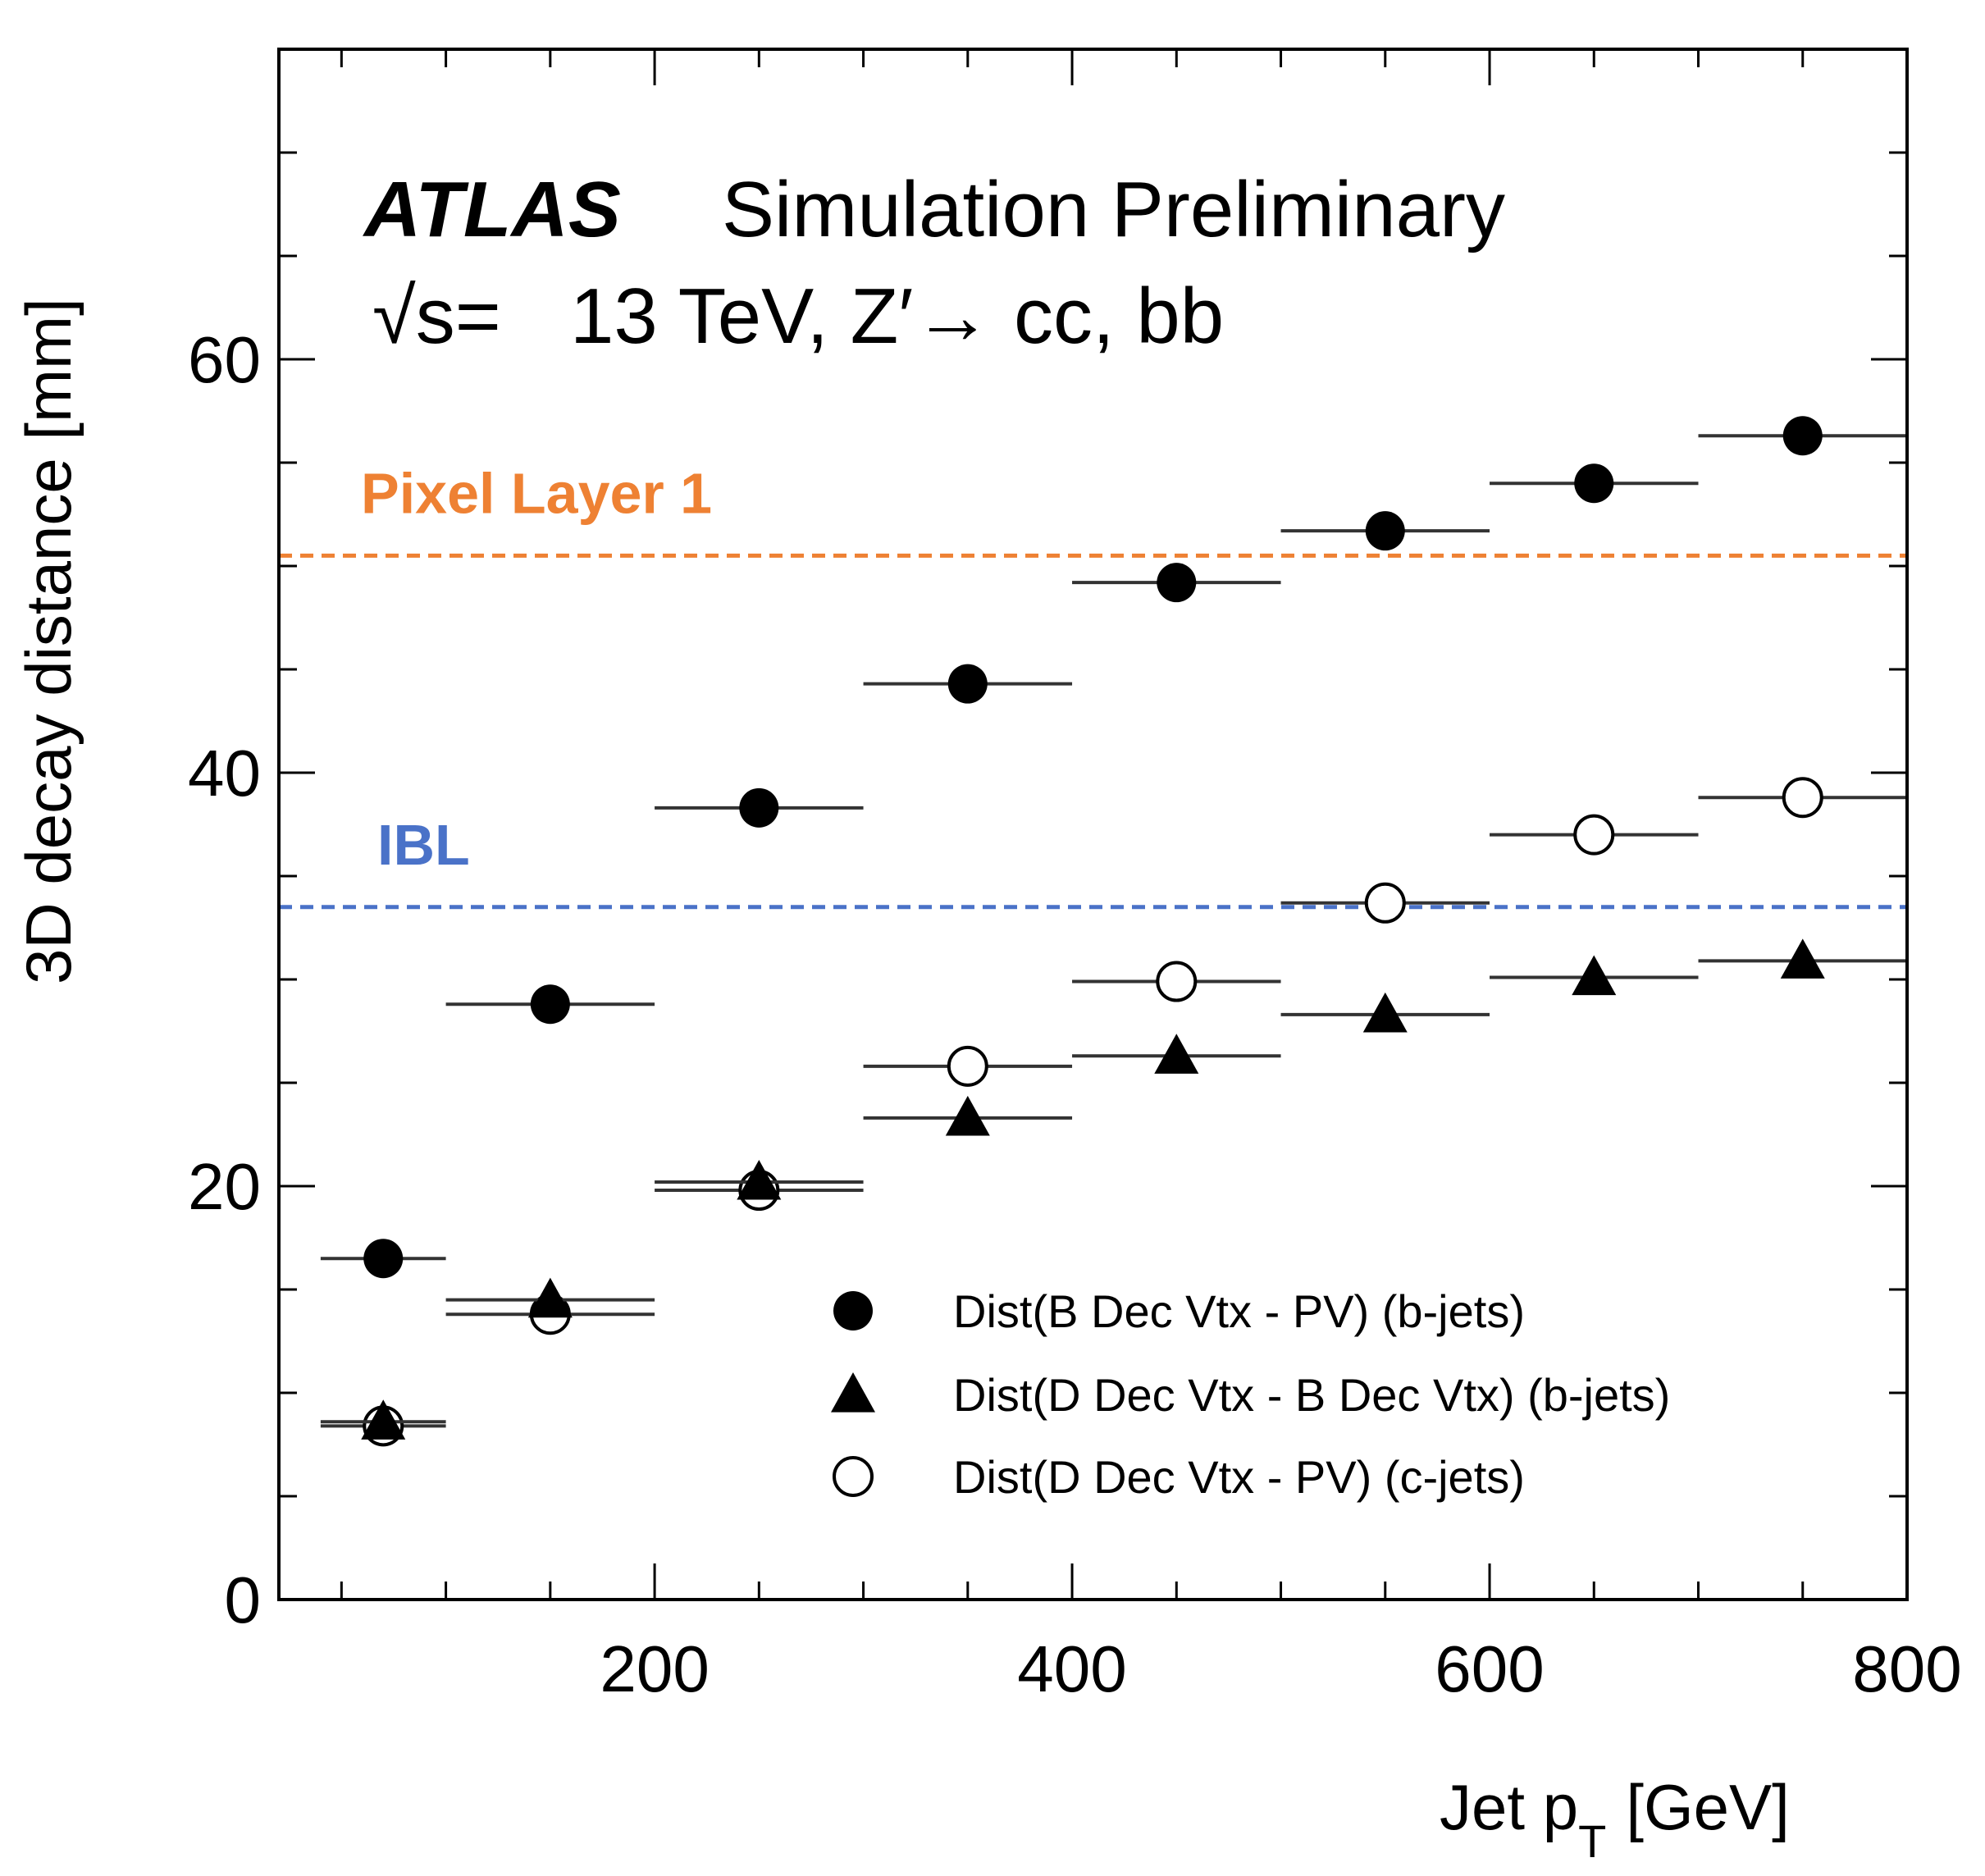  What do you see at coordinates (1509, 1807) in the screenshot?
I see `x-axis-title-main: Jet p` at bounding box center [1509, 1807].